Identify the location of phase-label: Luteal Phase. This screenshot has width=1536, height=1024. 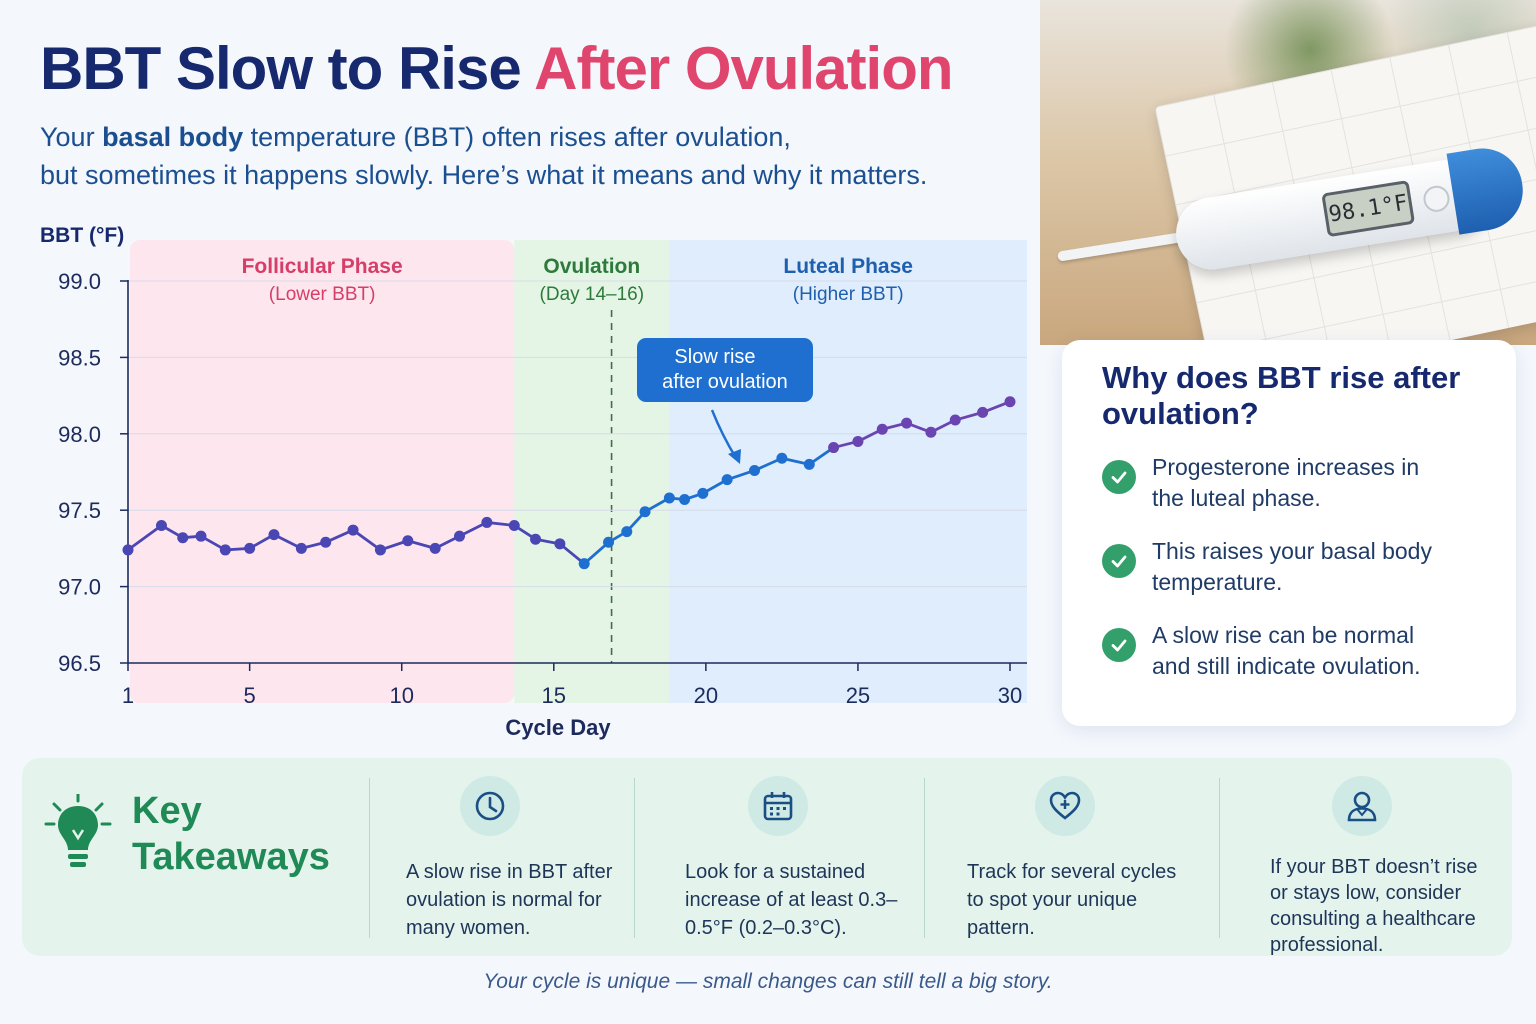
(848, 266).